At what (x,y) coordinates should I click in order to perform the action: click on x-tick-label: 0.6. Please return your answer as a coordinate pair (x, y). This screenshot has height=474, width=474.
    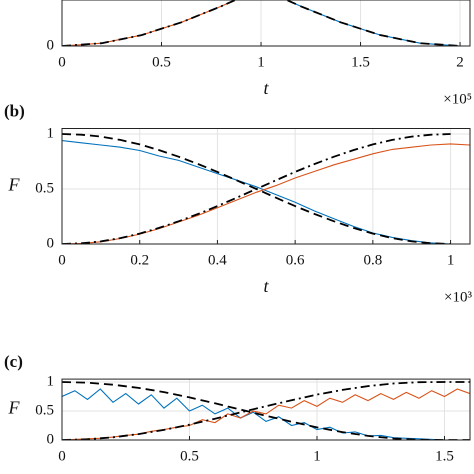
    Looking at the image, I should click on (295, 260).